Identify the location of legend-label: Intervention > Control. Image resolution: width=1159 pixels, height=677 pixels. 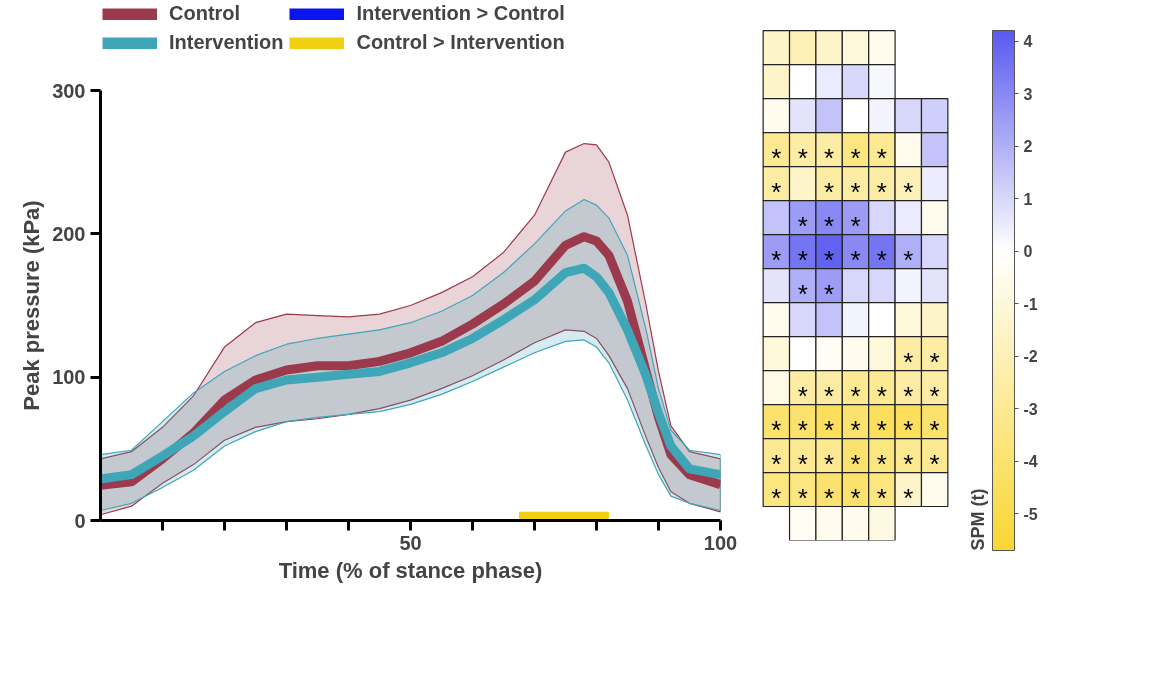
(460, 13).